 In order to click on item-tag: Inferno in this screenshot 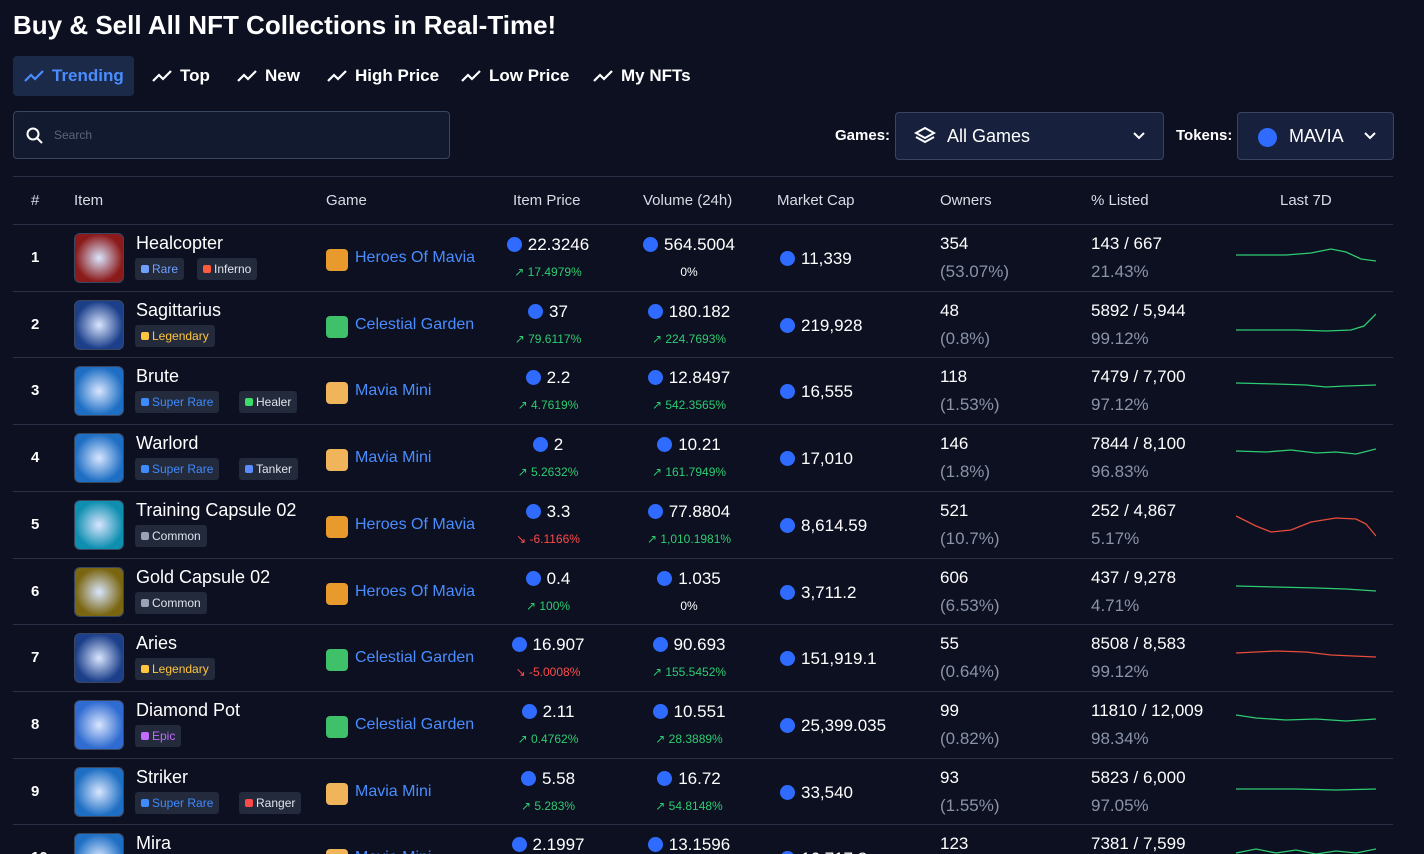, I will do `click(227, 269)`.